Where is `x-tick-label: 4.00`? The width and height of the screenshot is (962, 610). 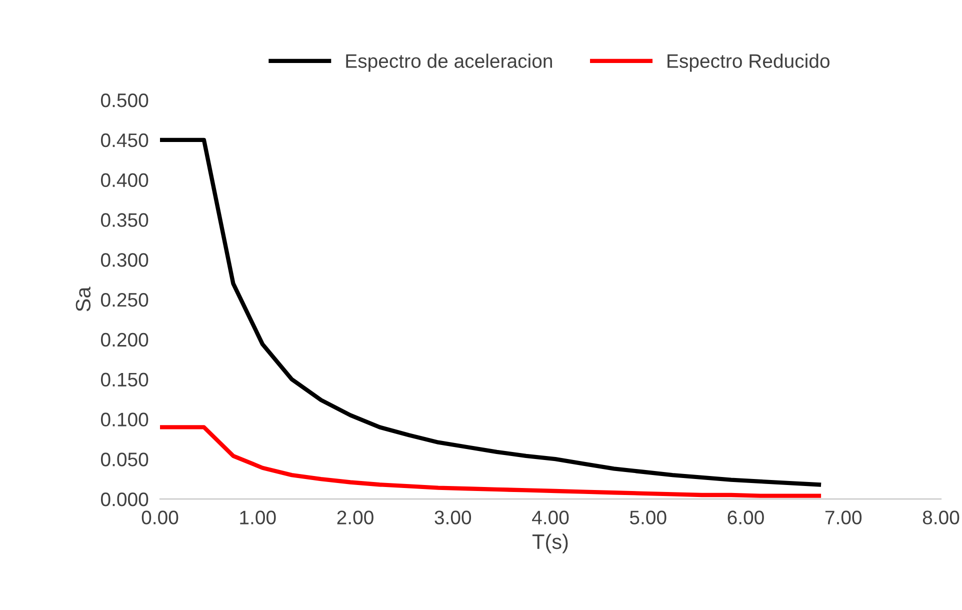
x-tick-label: 4.00 is located at coordinates (550, 517).